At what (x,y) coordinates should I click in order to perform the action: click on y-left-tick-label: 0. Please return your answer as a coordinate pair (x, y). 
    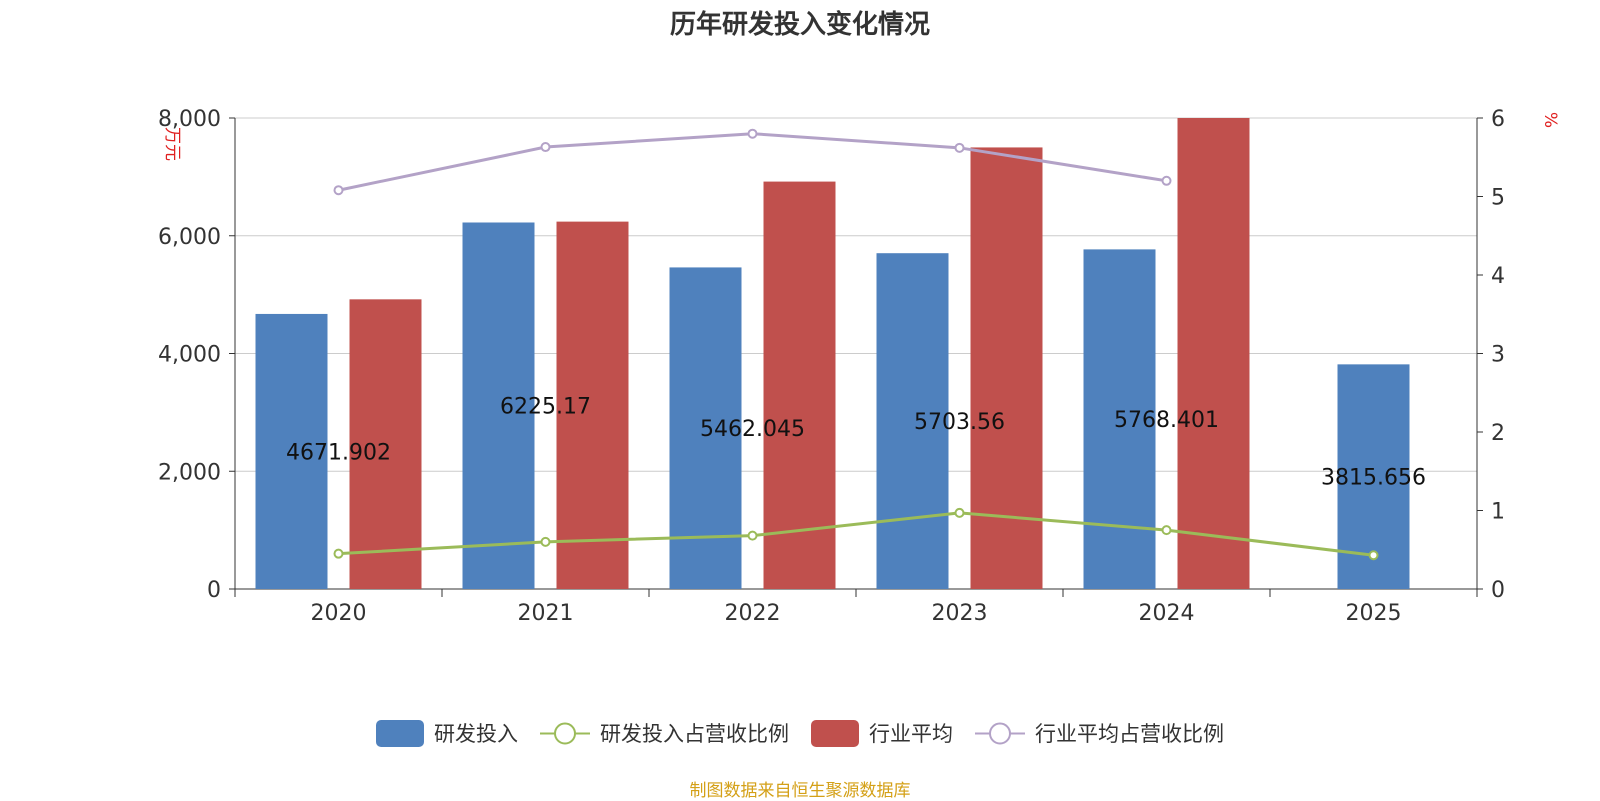
    Looking at the image, I should click on (214, 590).